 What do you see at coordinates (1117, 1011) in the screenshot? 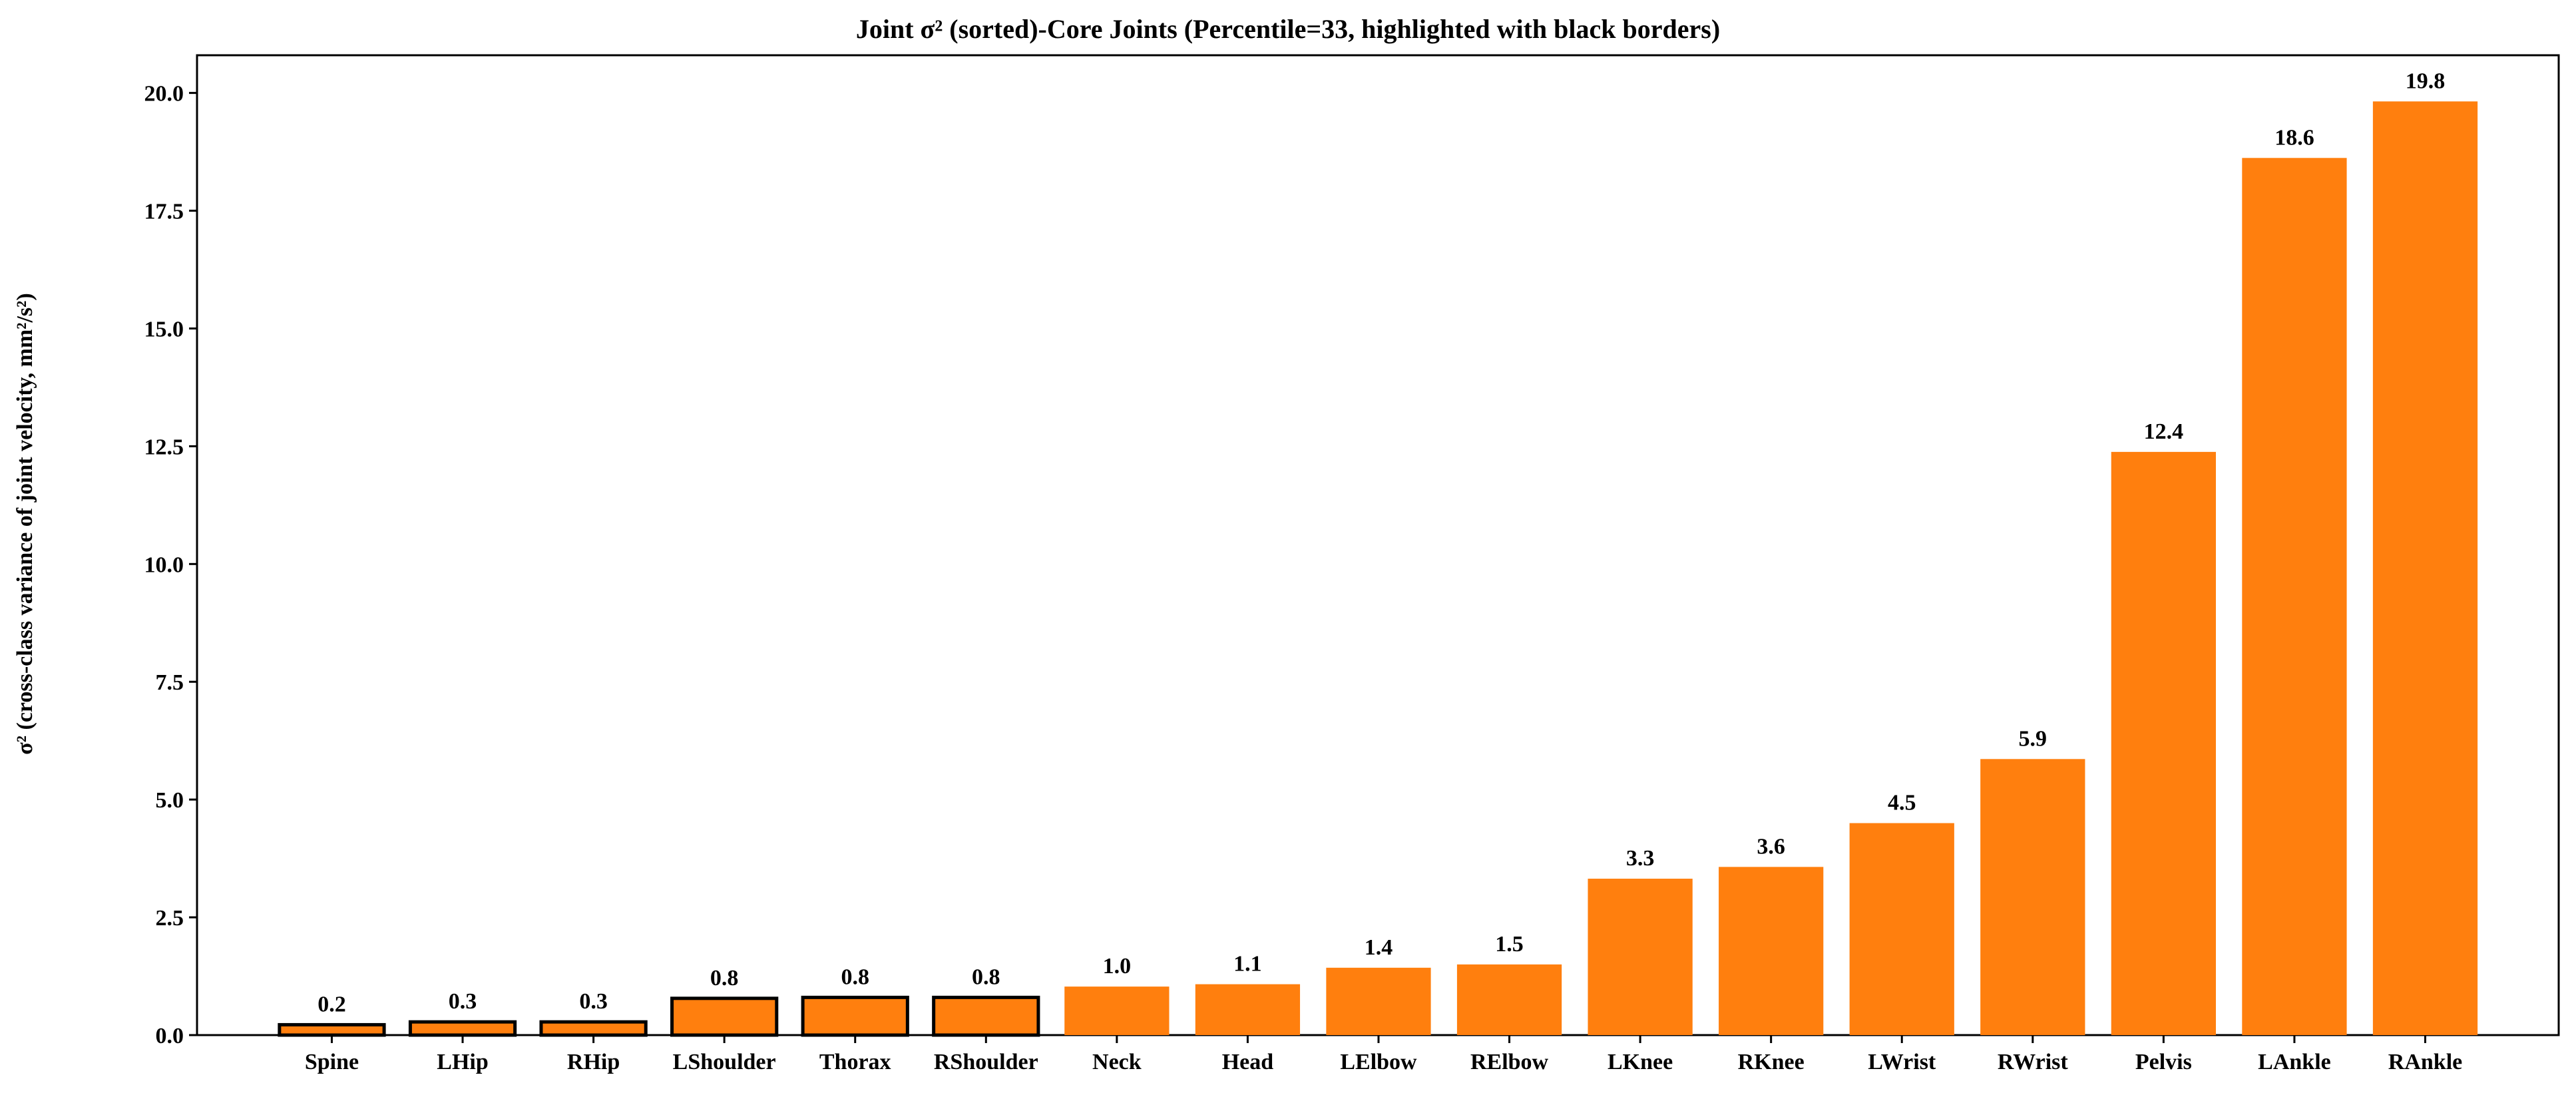
I see `bar-neck` at bounding box center [1117, 1011].